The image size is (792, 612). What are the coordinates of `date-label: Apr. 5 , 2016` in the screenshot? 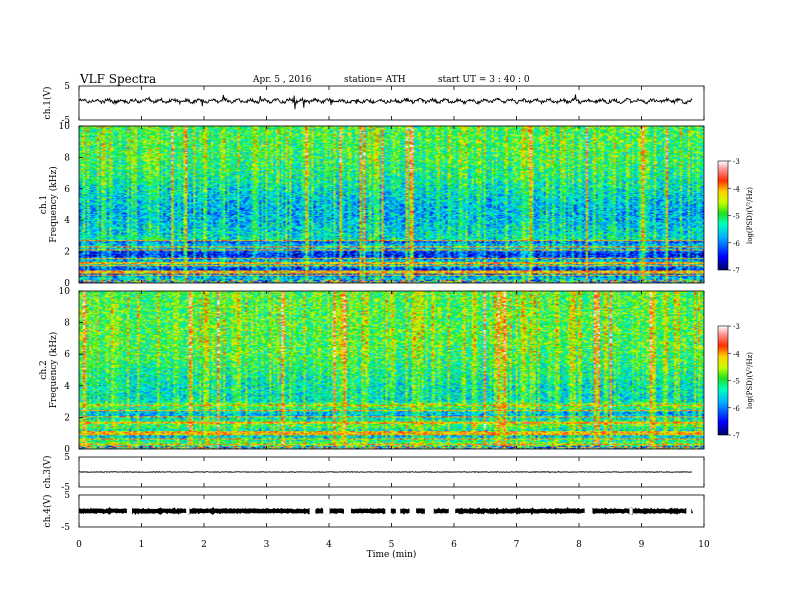 It's located at (282, 80).